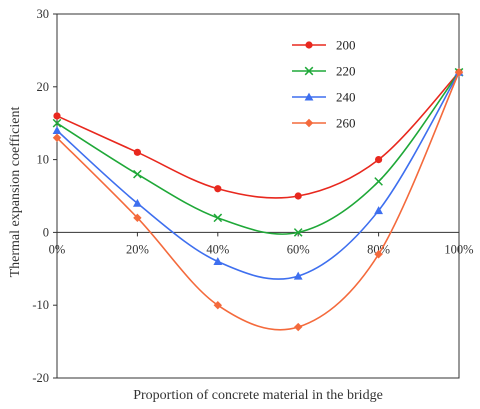 This screenshot has width=480, height=409. I want to click on x-tick-label: 100%, so click(458, 249).